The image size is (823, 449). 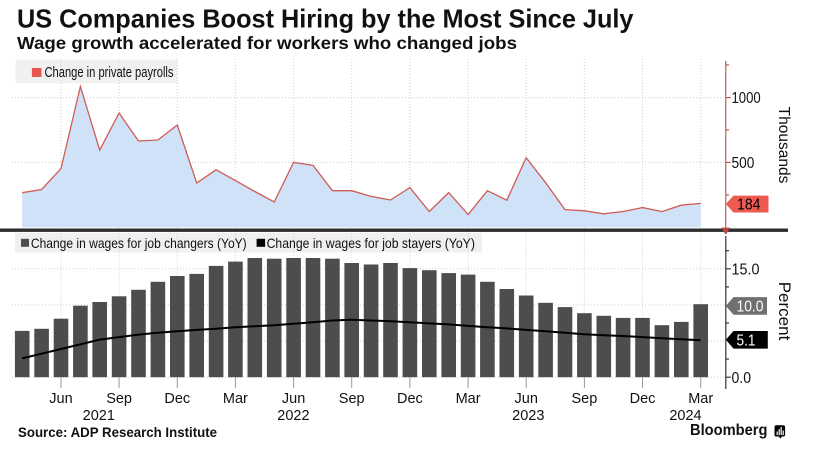 I want to click on svg-text: 1000, so click(x=746, y=98).